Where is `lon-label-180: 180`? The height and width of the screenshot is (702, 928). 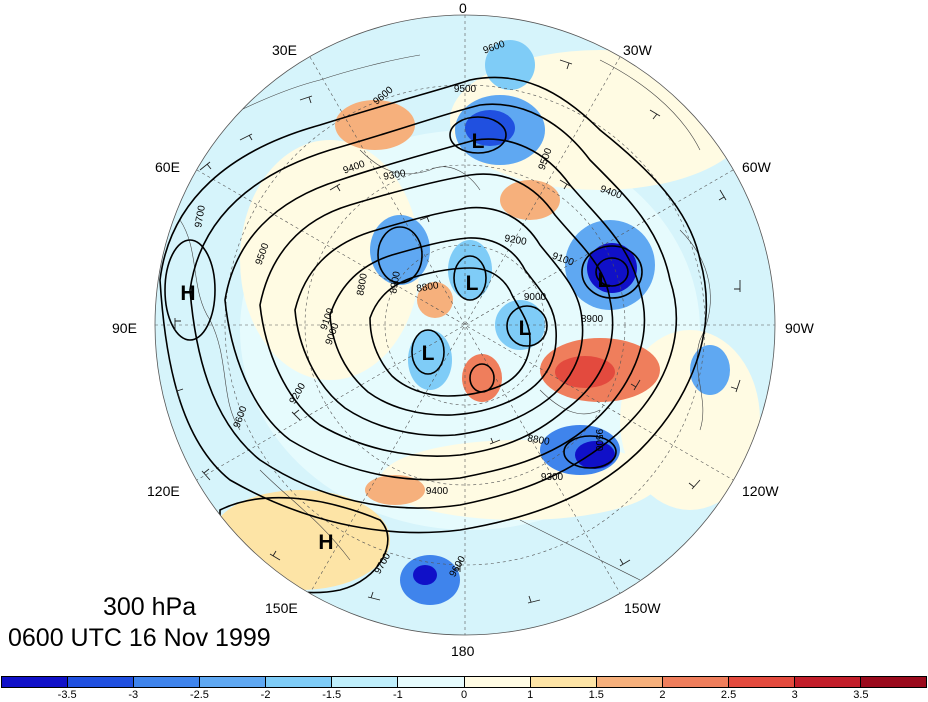
lon-label-180: 180 is located at coordinates (463, 651).